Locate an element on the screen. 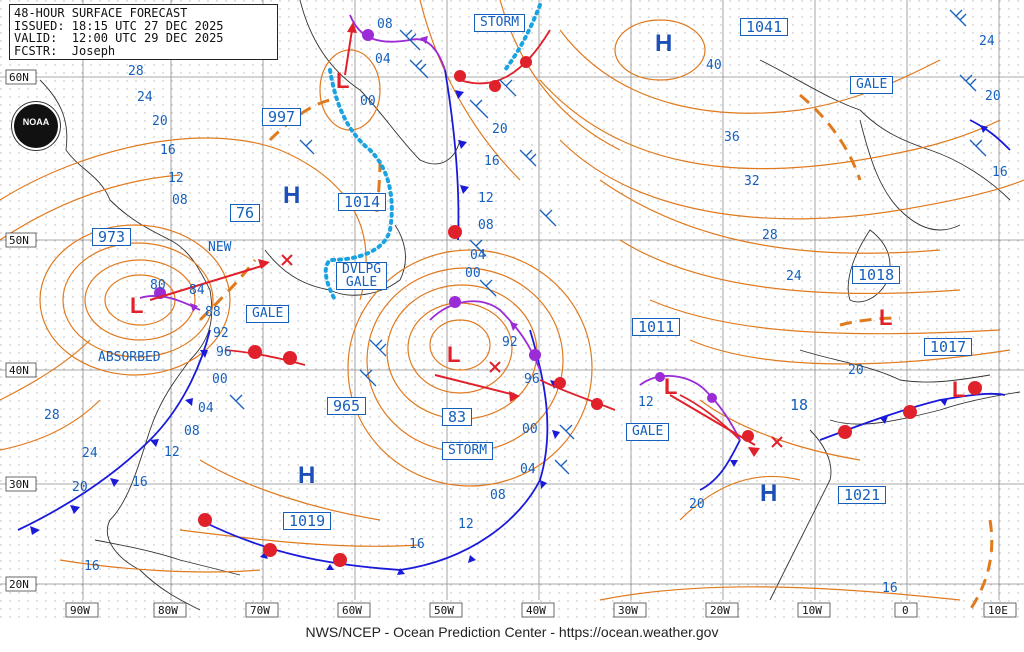 The width and height of the screenshot is (1024, 652). lon-label: 40W is located at coordinates (536, 610).